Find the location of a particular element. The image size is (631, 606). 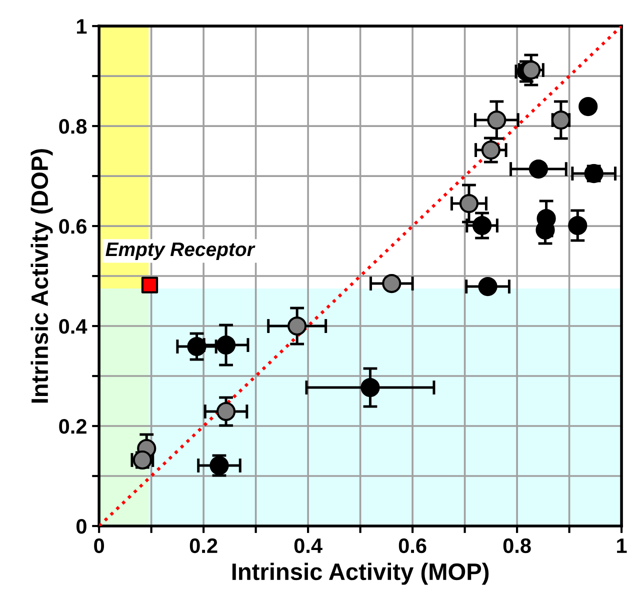

y-tick-label: 1 is located at coordinates (81, 26).